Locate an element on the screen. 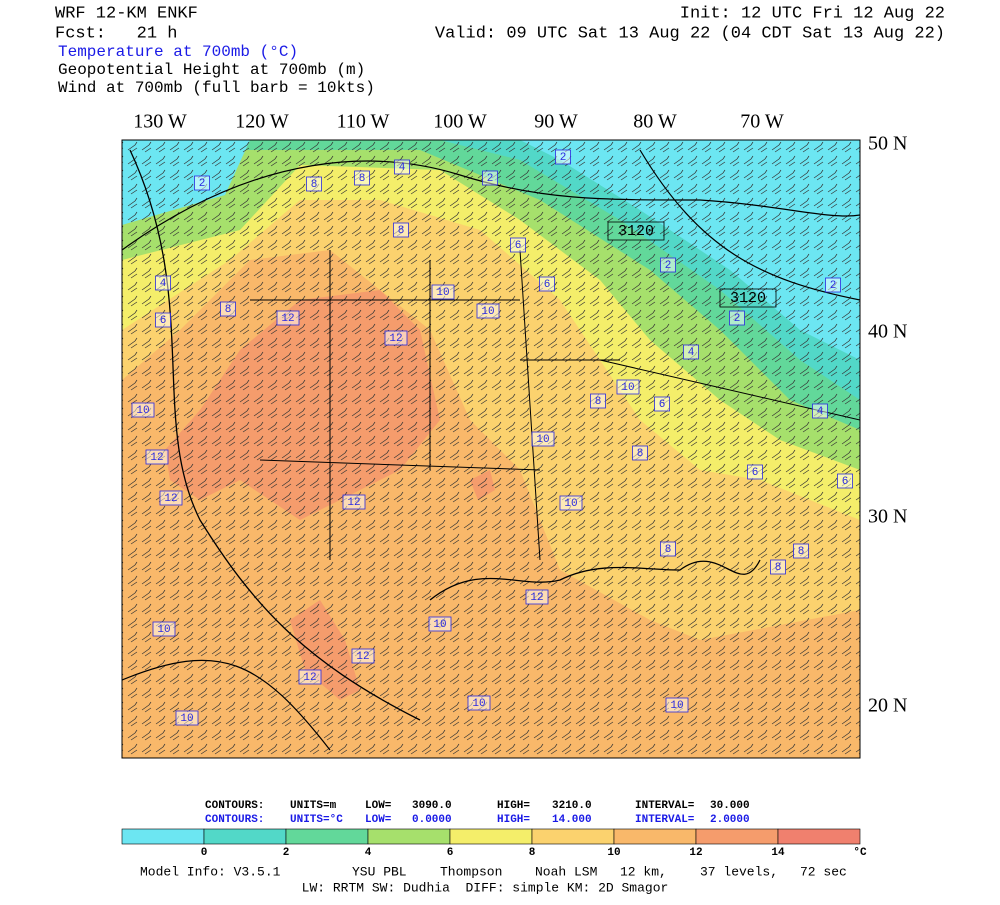 The height and width of the screenshot is (905, 1000). height-legend-text: LOW= is located at coordinates (378, 806).